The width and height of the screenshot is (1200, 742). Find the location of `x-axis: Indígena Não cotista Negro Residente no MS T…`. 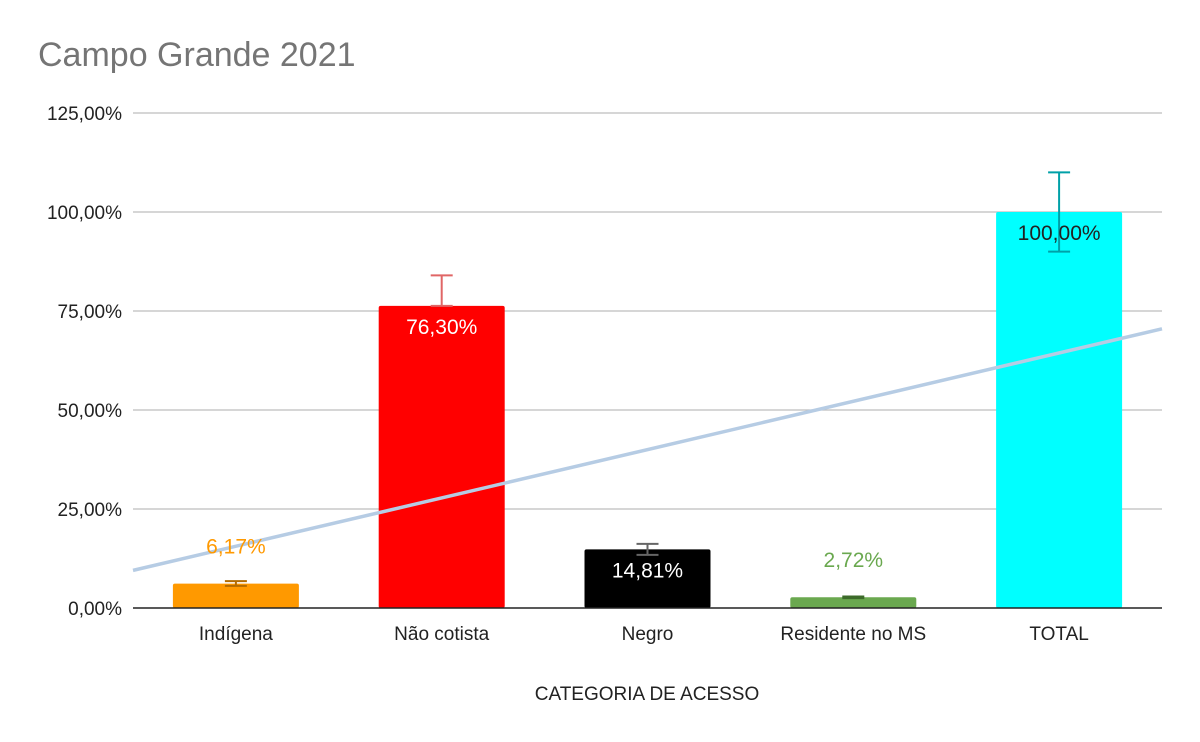

x-axis: Indígena Não cotista Negro Residente no MS T… is located at coordinates (647, 626).